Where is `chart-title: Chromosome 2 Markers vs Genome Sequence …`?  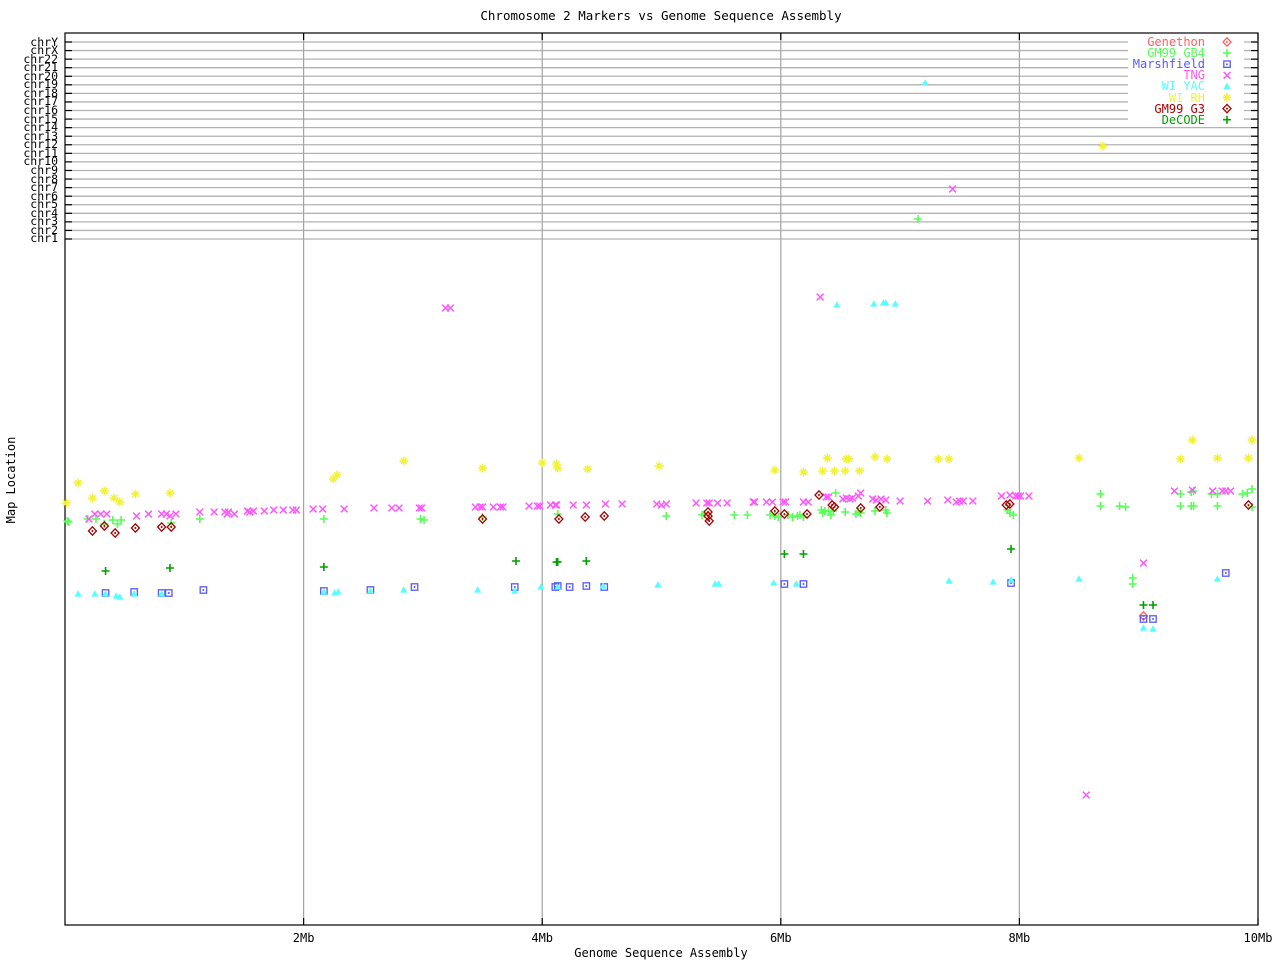
chart-title: Chromosome 2 Markers vs Genome Sequence … is located at coordinates (661, 15).